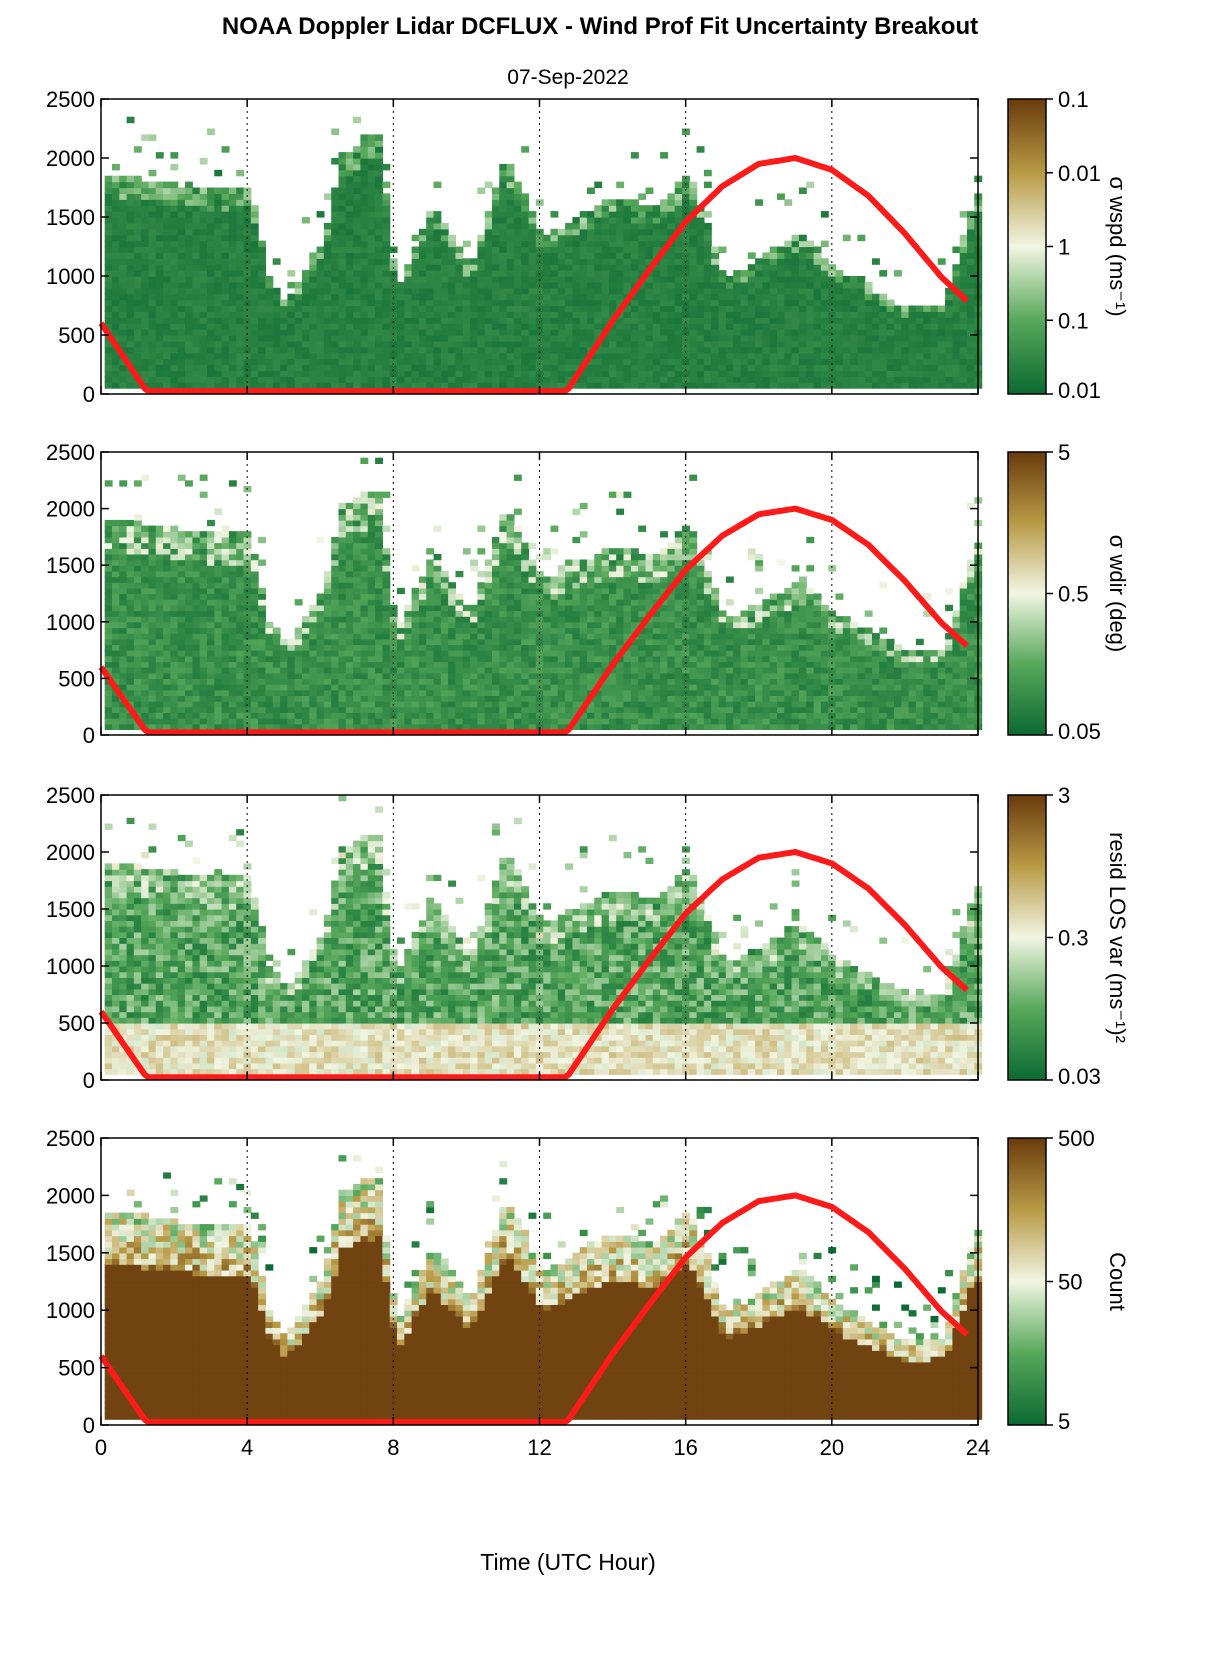  What do you see at coordinates (89, 394) in the screenshot?
I see `y-tick-label: 0` at bounding box center [89, 394].